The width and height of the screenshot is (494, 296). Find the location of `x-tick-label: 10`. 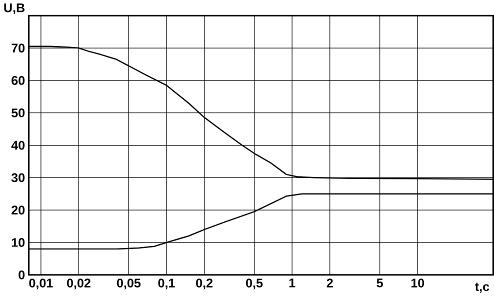

x-tick-label: 10 is located at coordinates (417, 283).